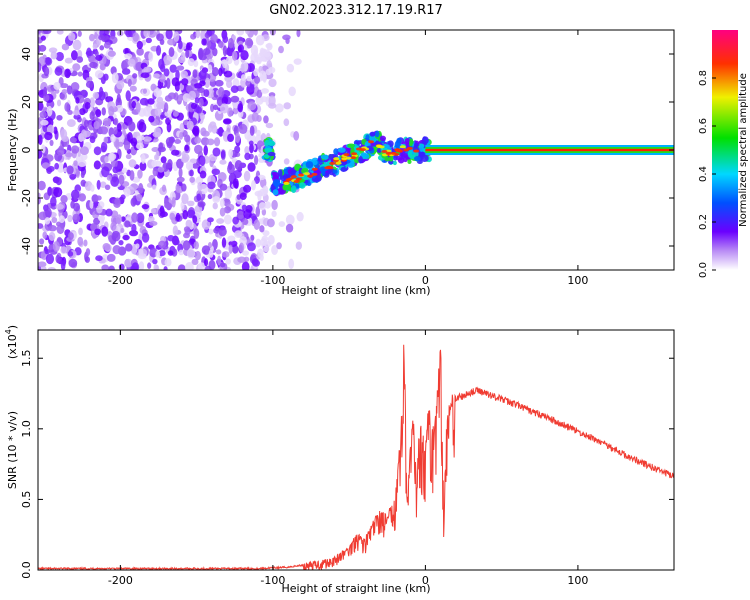 This screenshot has width=750, height=600. I want to click on snr-xlabel: Height of straight line (km), so click(355, 588).